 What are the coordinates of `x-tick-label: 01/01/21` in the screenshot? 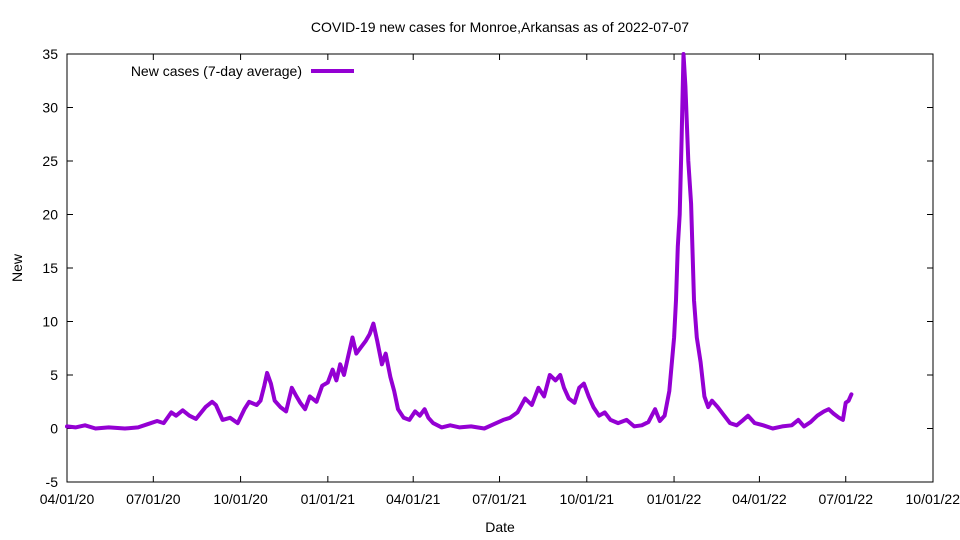 It's located at (328, 499).